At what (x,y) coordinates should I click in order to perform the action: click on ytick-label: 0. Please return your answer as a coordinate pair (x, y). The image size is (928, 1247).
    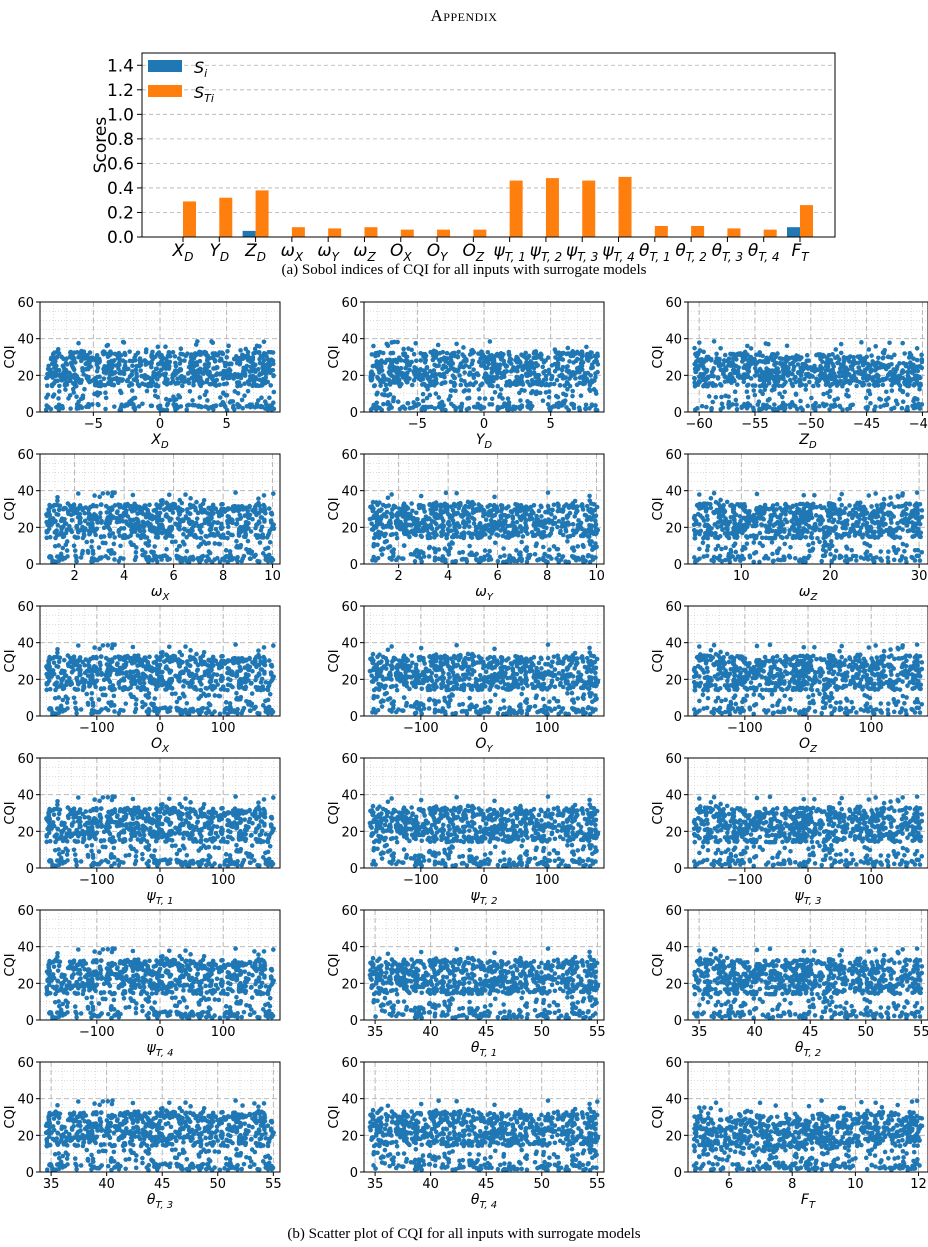
    Looking at the image, I should click on (678, 413).